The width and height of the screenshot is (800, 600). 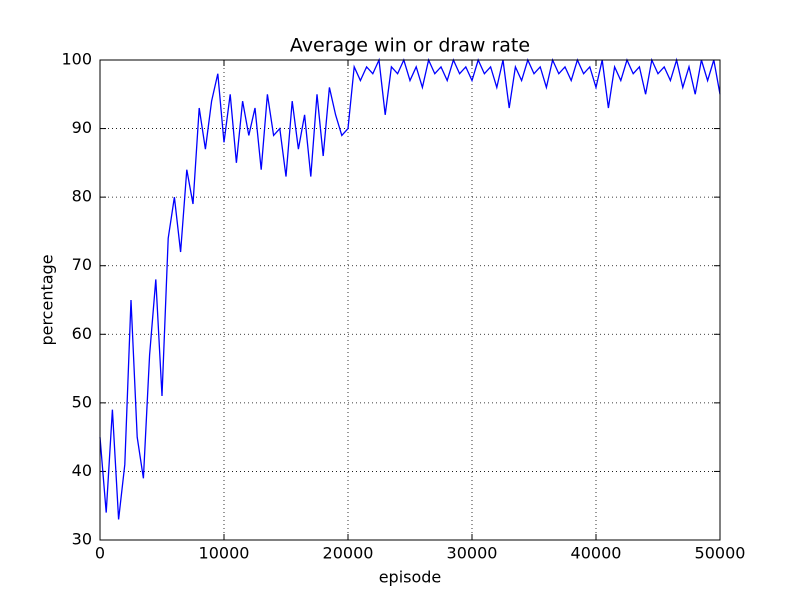 I want to click on y-tick-label: 80, so click(x=82, y=196).